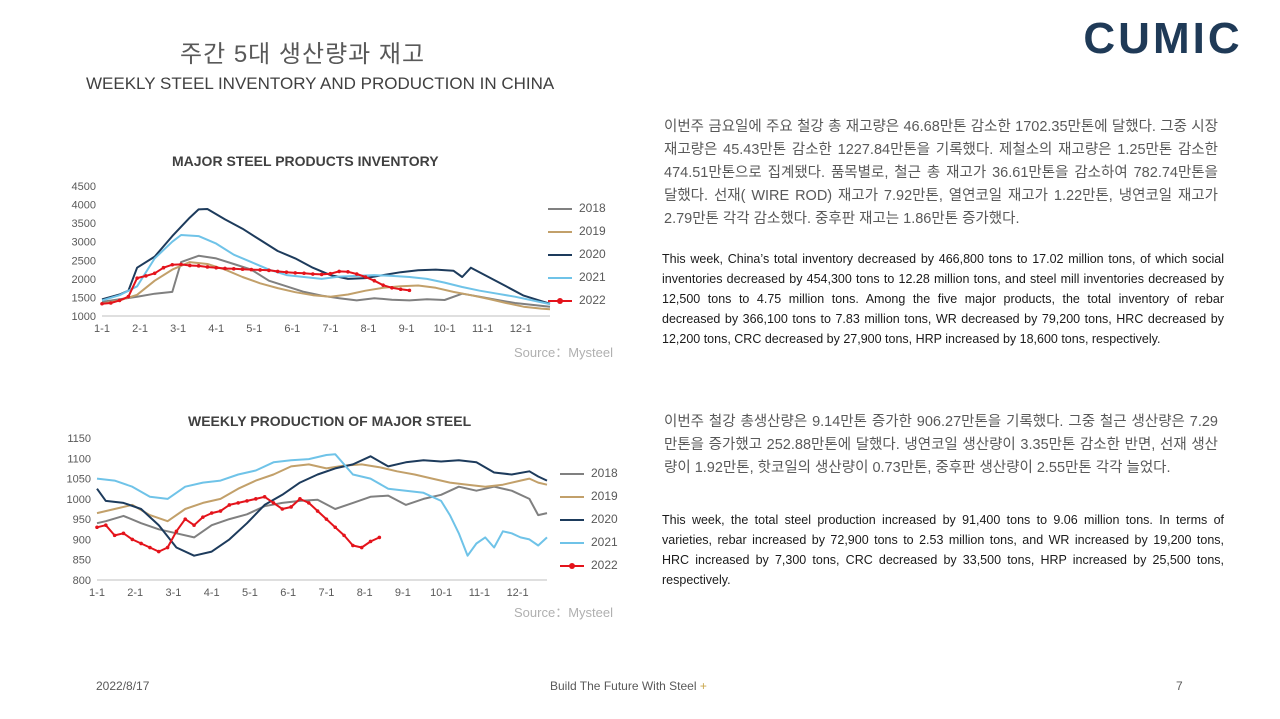 The width and height of the screenshot is (1280, 719). I want to click on series-line-2021, so click(322, 505).